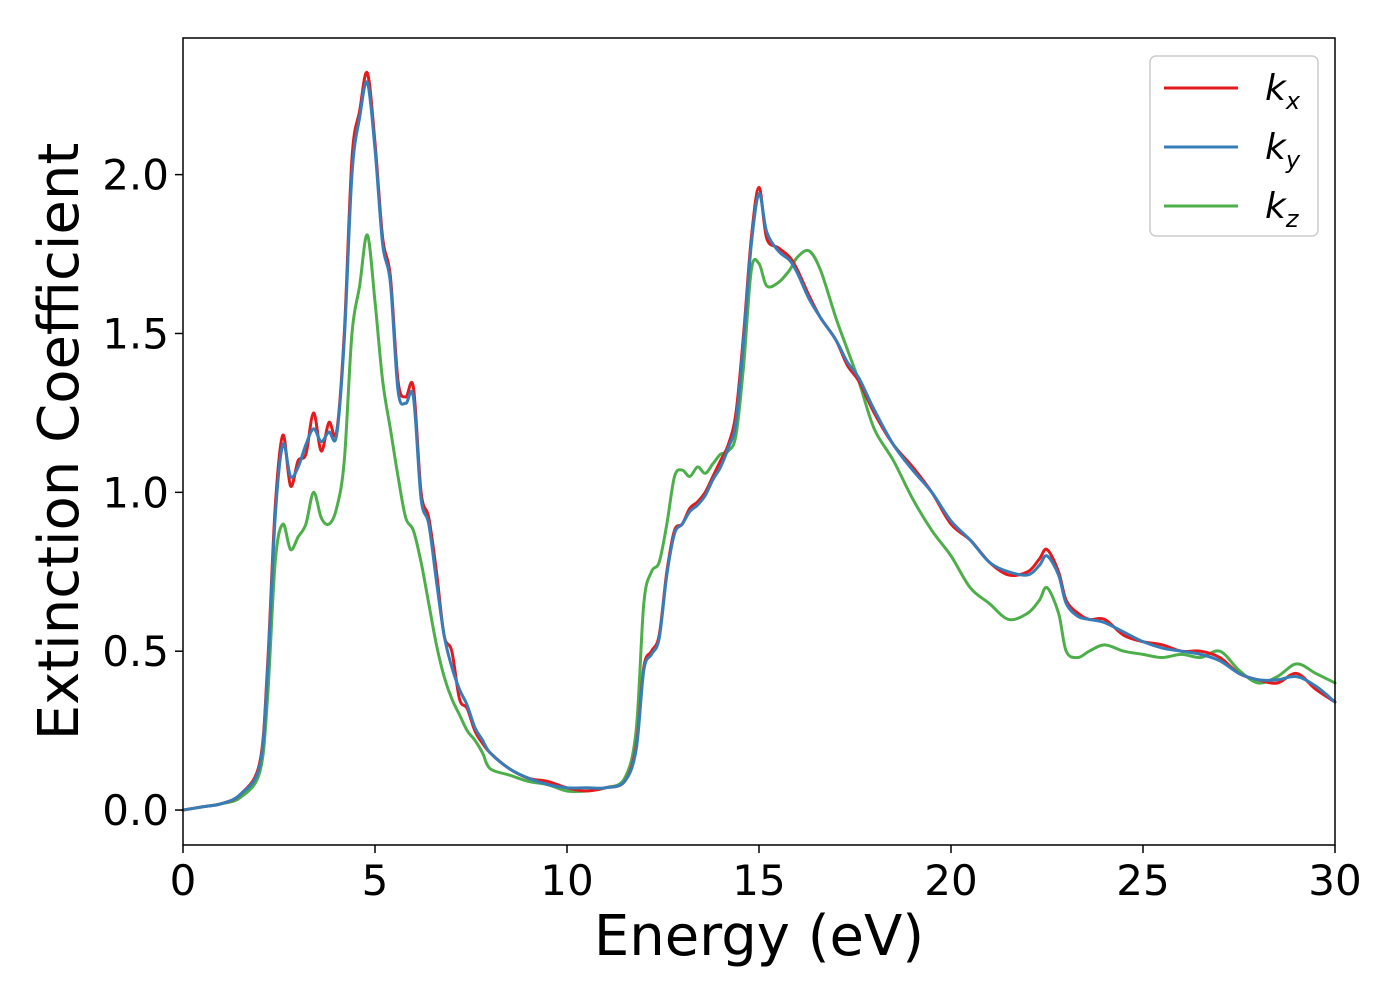 This screenshot has height=1000, width=1400. I want to click on x-tick-label: 30, so click(1334, 880).